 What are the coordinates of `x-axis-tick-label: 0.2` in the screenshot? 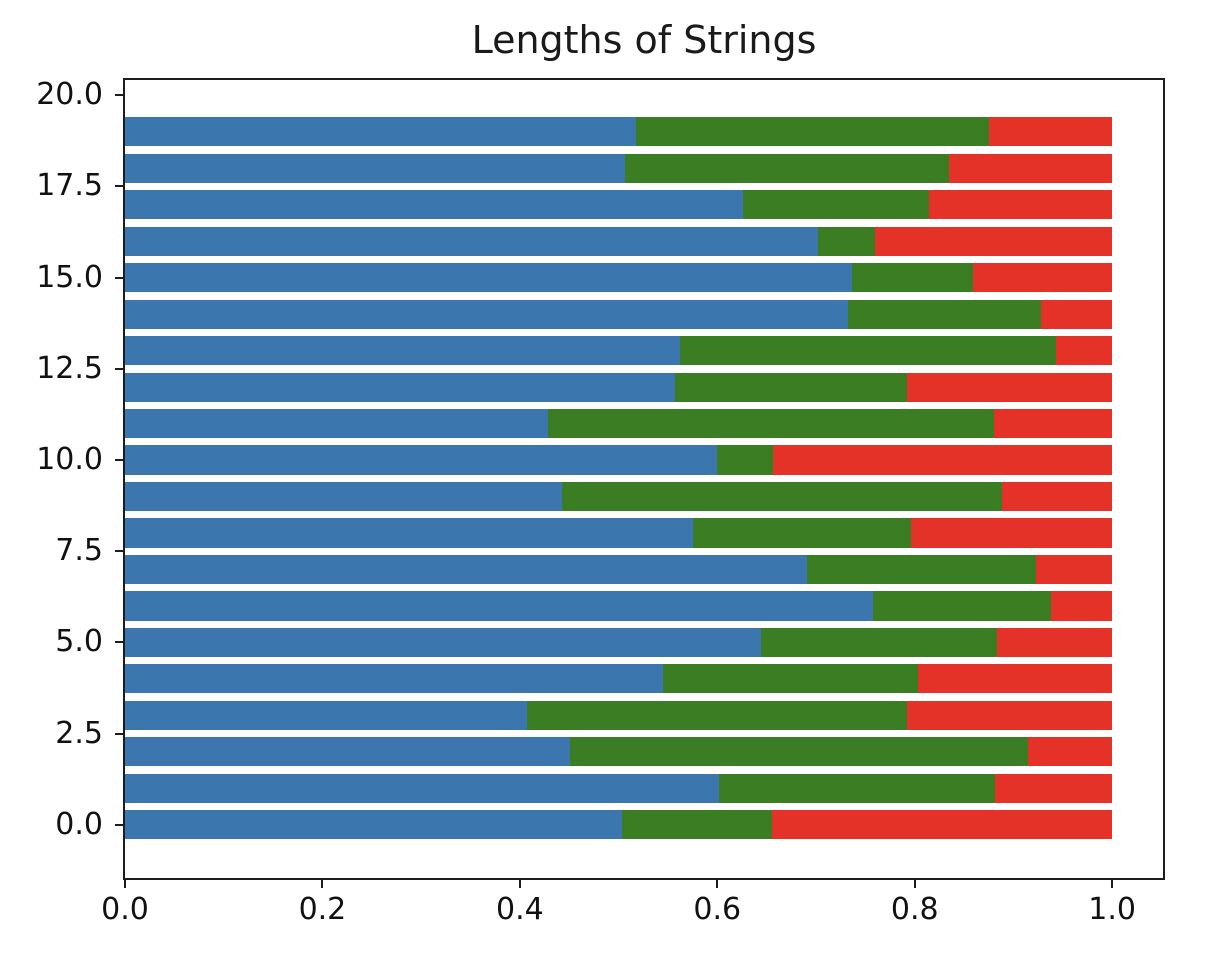 It's located at (322, 909).